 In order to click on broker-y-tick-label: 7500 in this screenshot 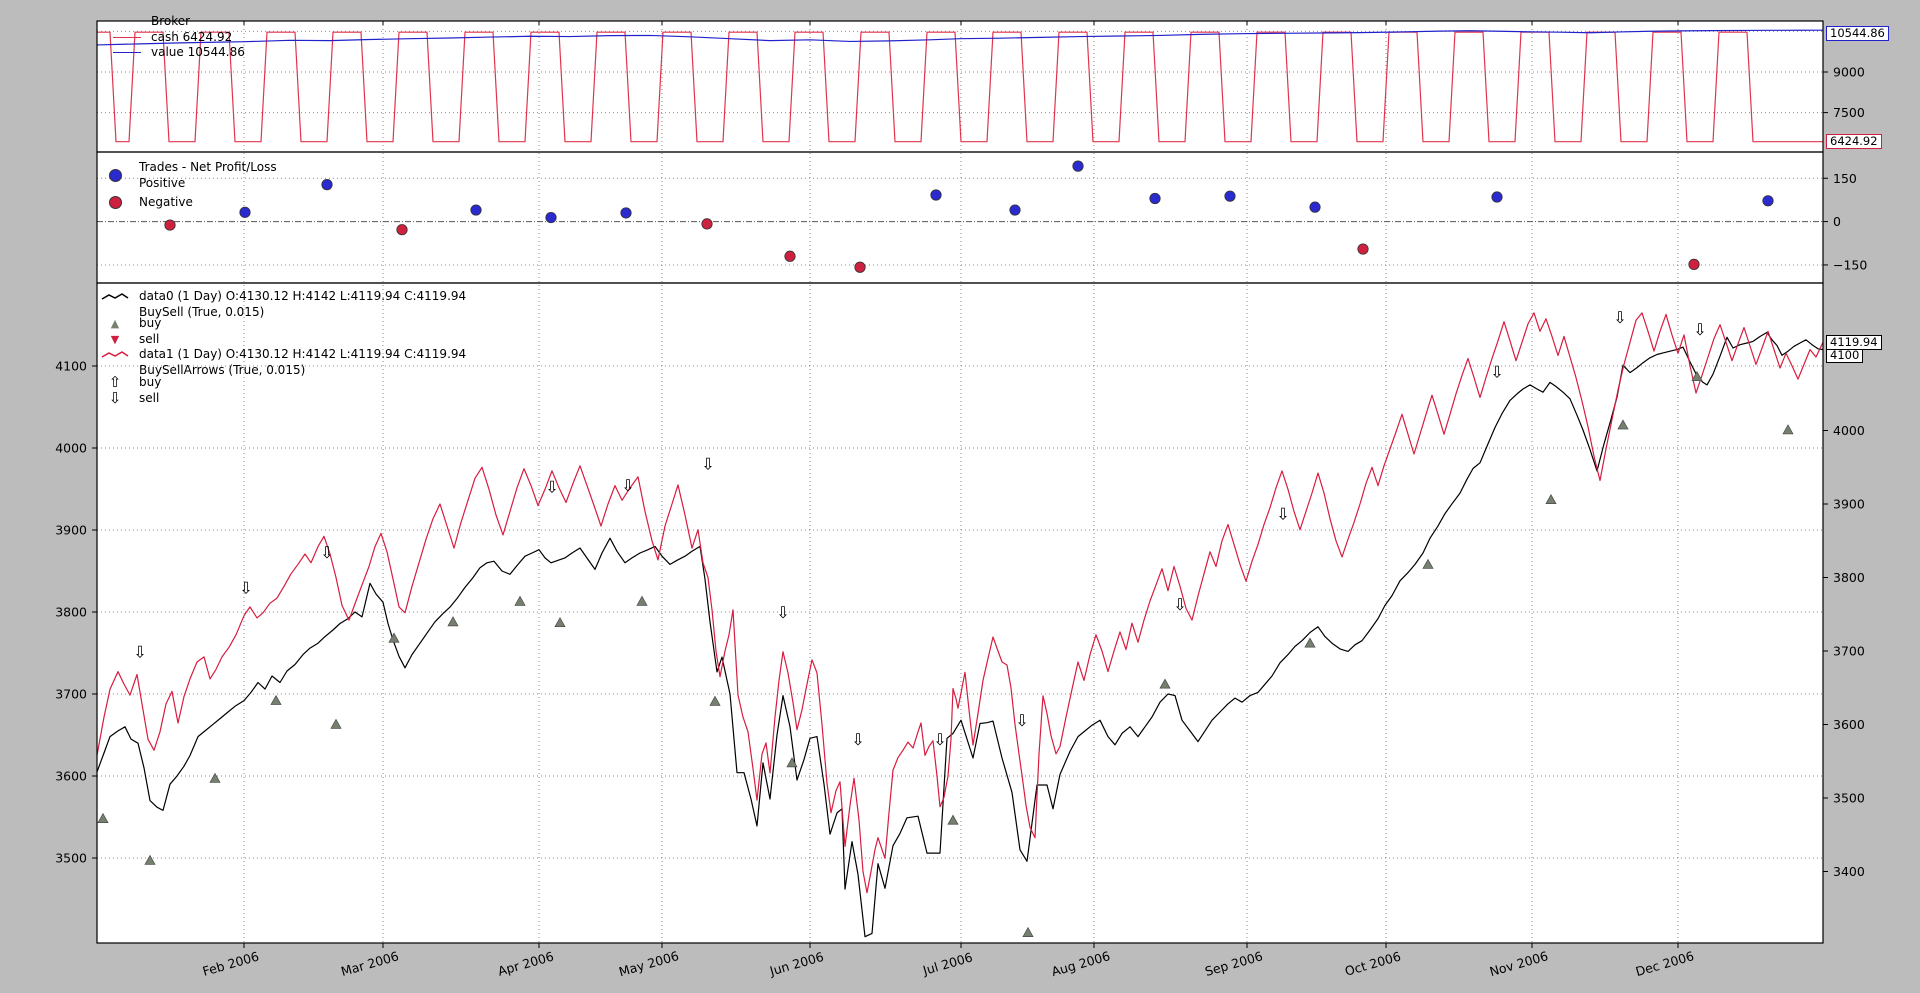, I will do `click(1849, 112)`.